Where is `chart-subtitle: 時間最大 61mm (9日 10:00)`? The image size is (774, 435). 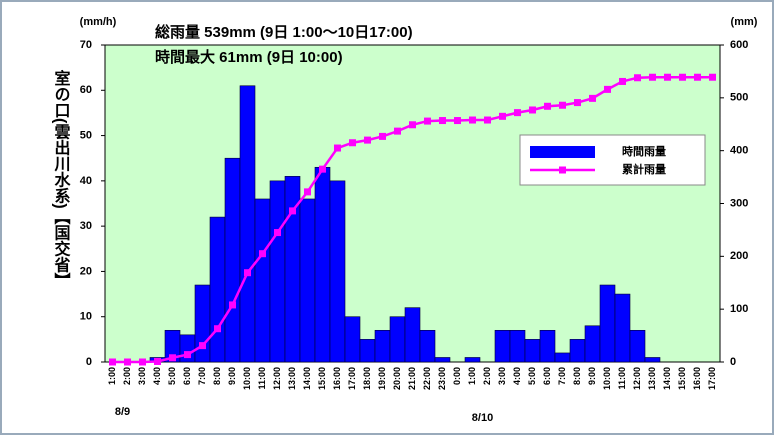 chart-subtitle: 時間最大 61mm (9日 10:00) is located at coordinates (249, 57).